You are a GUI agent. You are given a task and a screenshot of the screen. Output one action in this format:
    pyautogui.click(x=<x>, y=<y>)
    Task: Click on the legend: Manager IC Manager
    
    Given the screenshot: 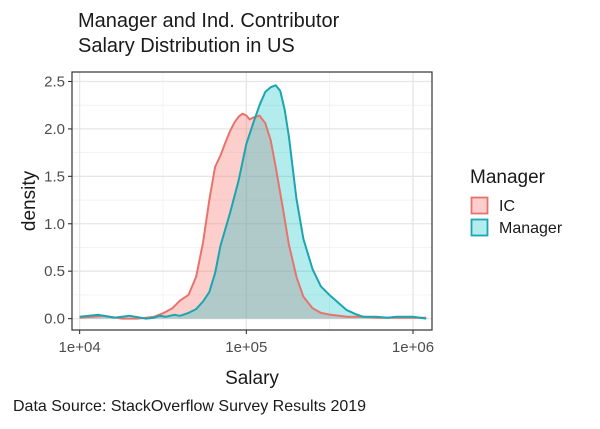 What is the action you would take?
    pyautogui.click(x=516, y=202)
    